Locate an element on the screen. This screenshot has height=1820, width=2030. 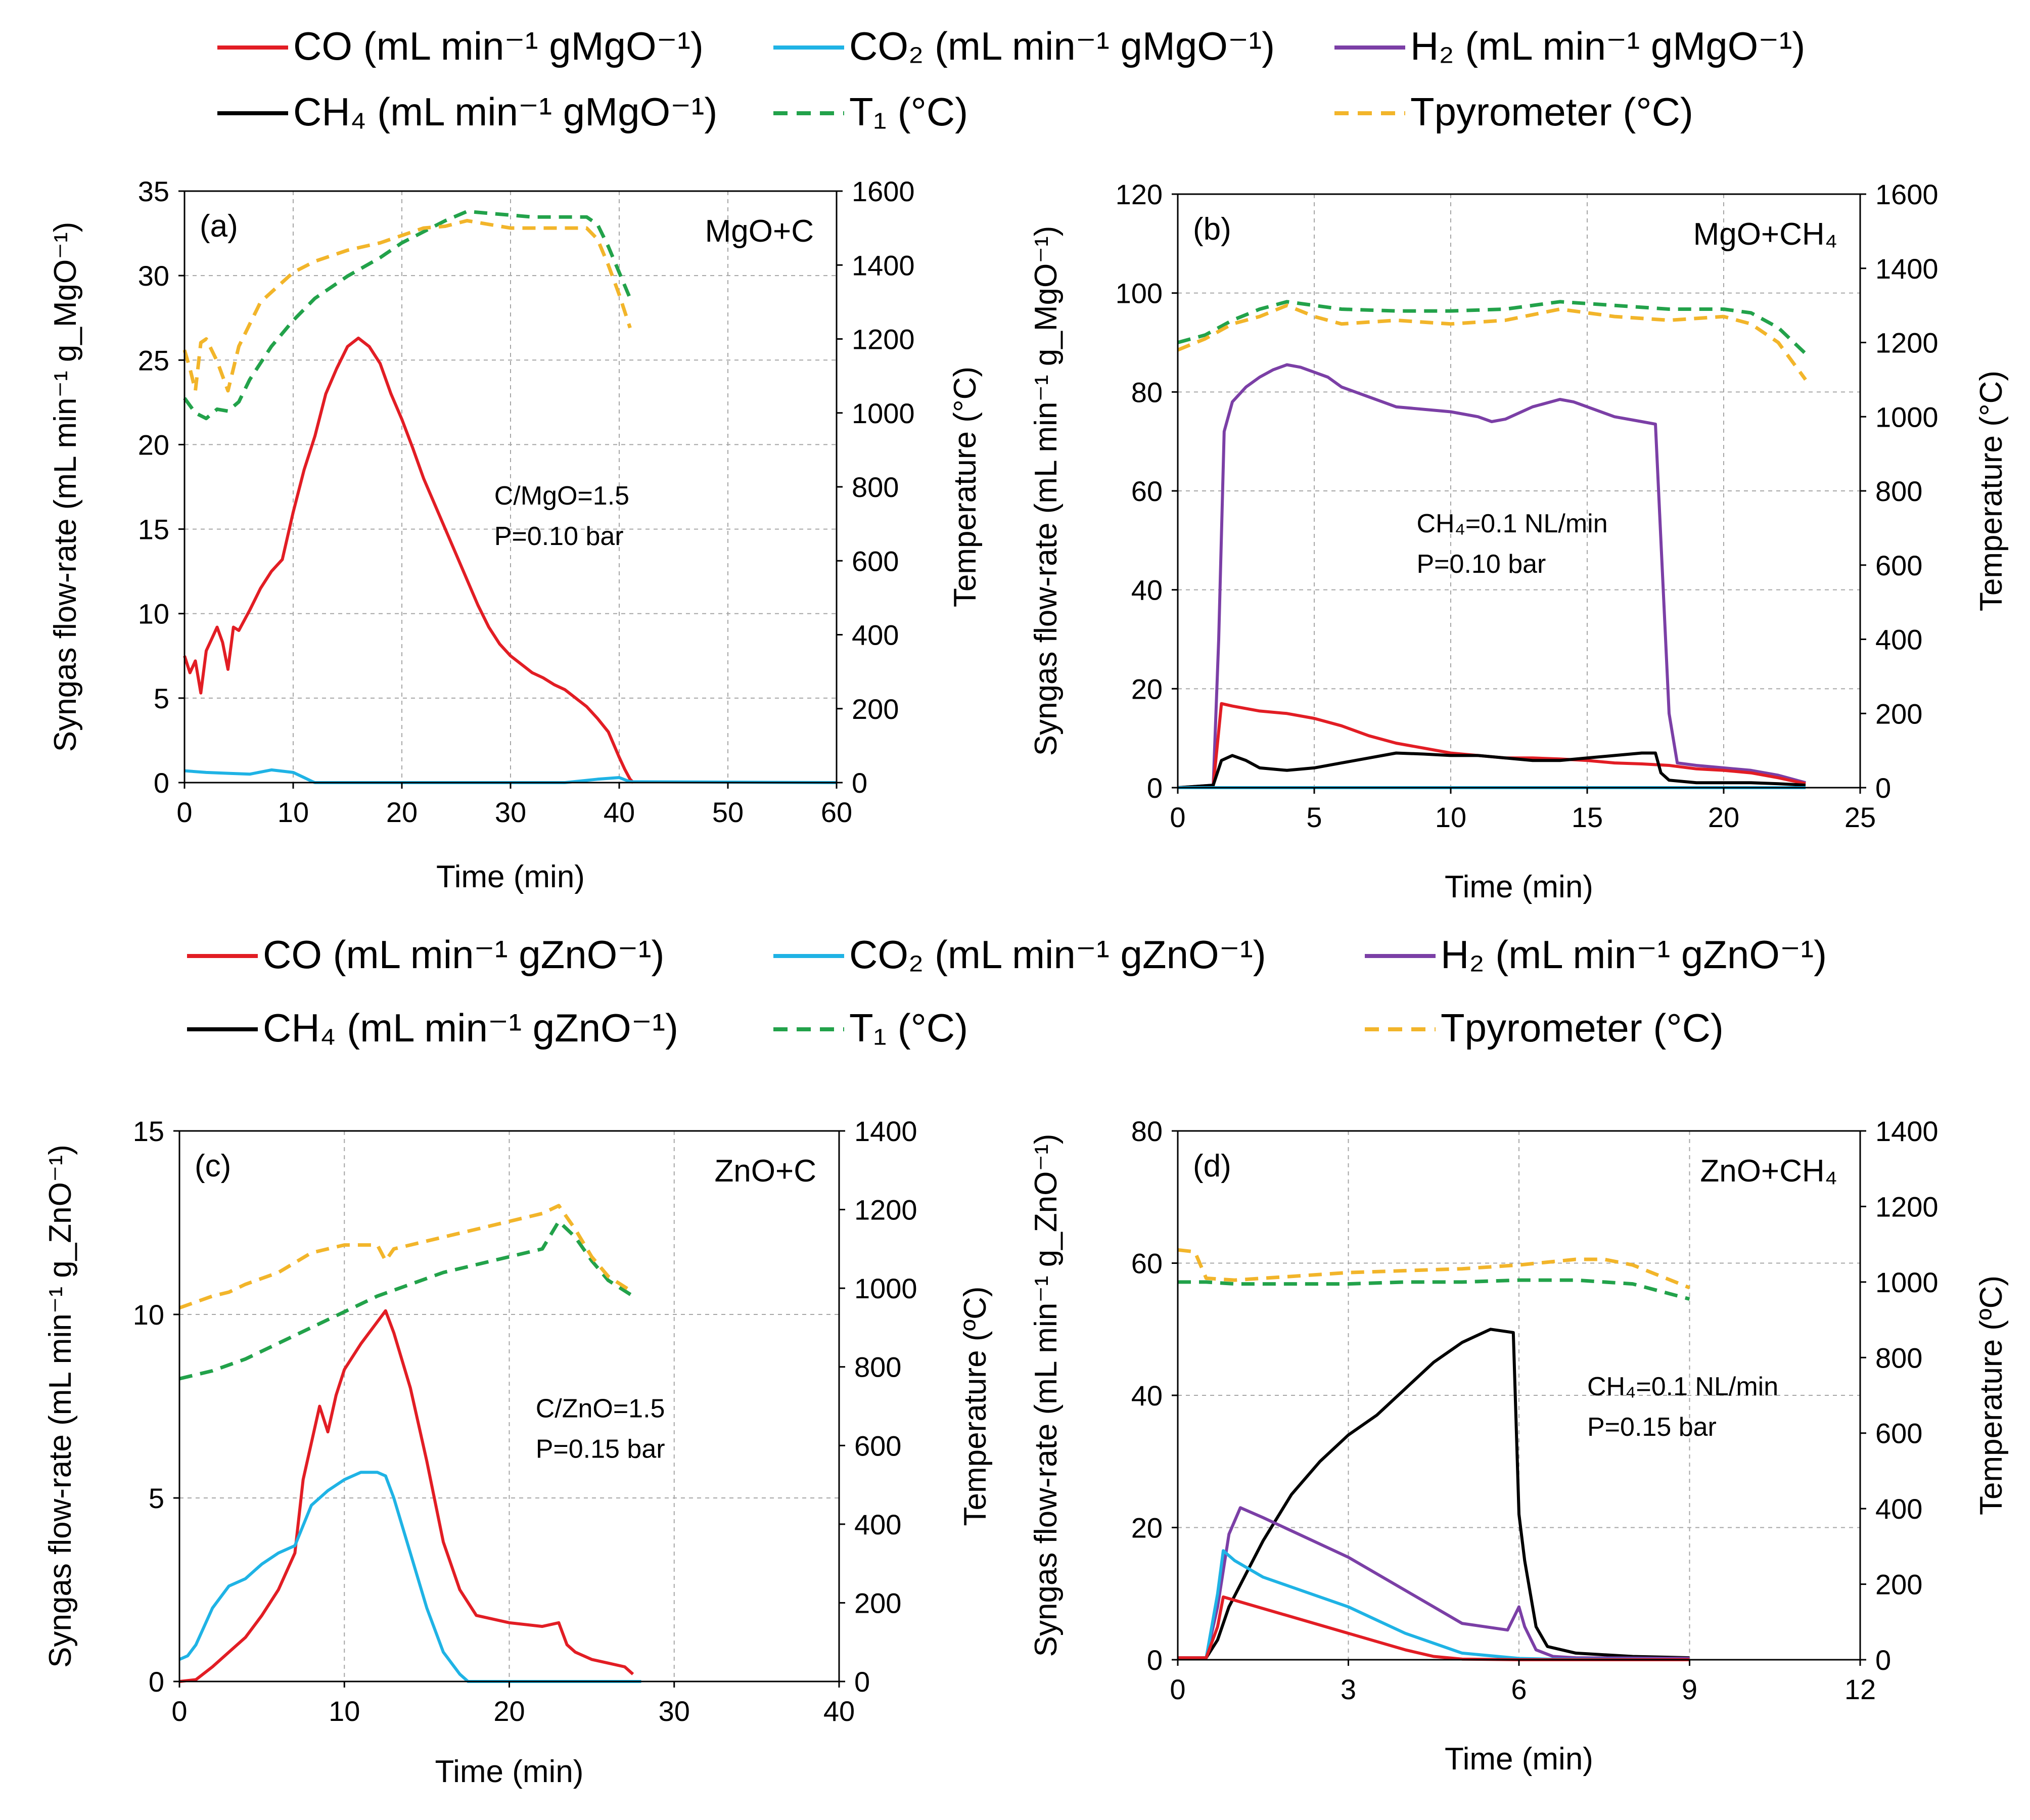
legend-label: CO₂ (mL min⁻¹ gZnO⁻¹) is located at coordinates (1057, 954).